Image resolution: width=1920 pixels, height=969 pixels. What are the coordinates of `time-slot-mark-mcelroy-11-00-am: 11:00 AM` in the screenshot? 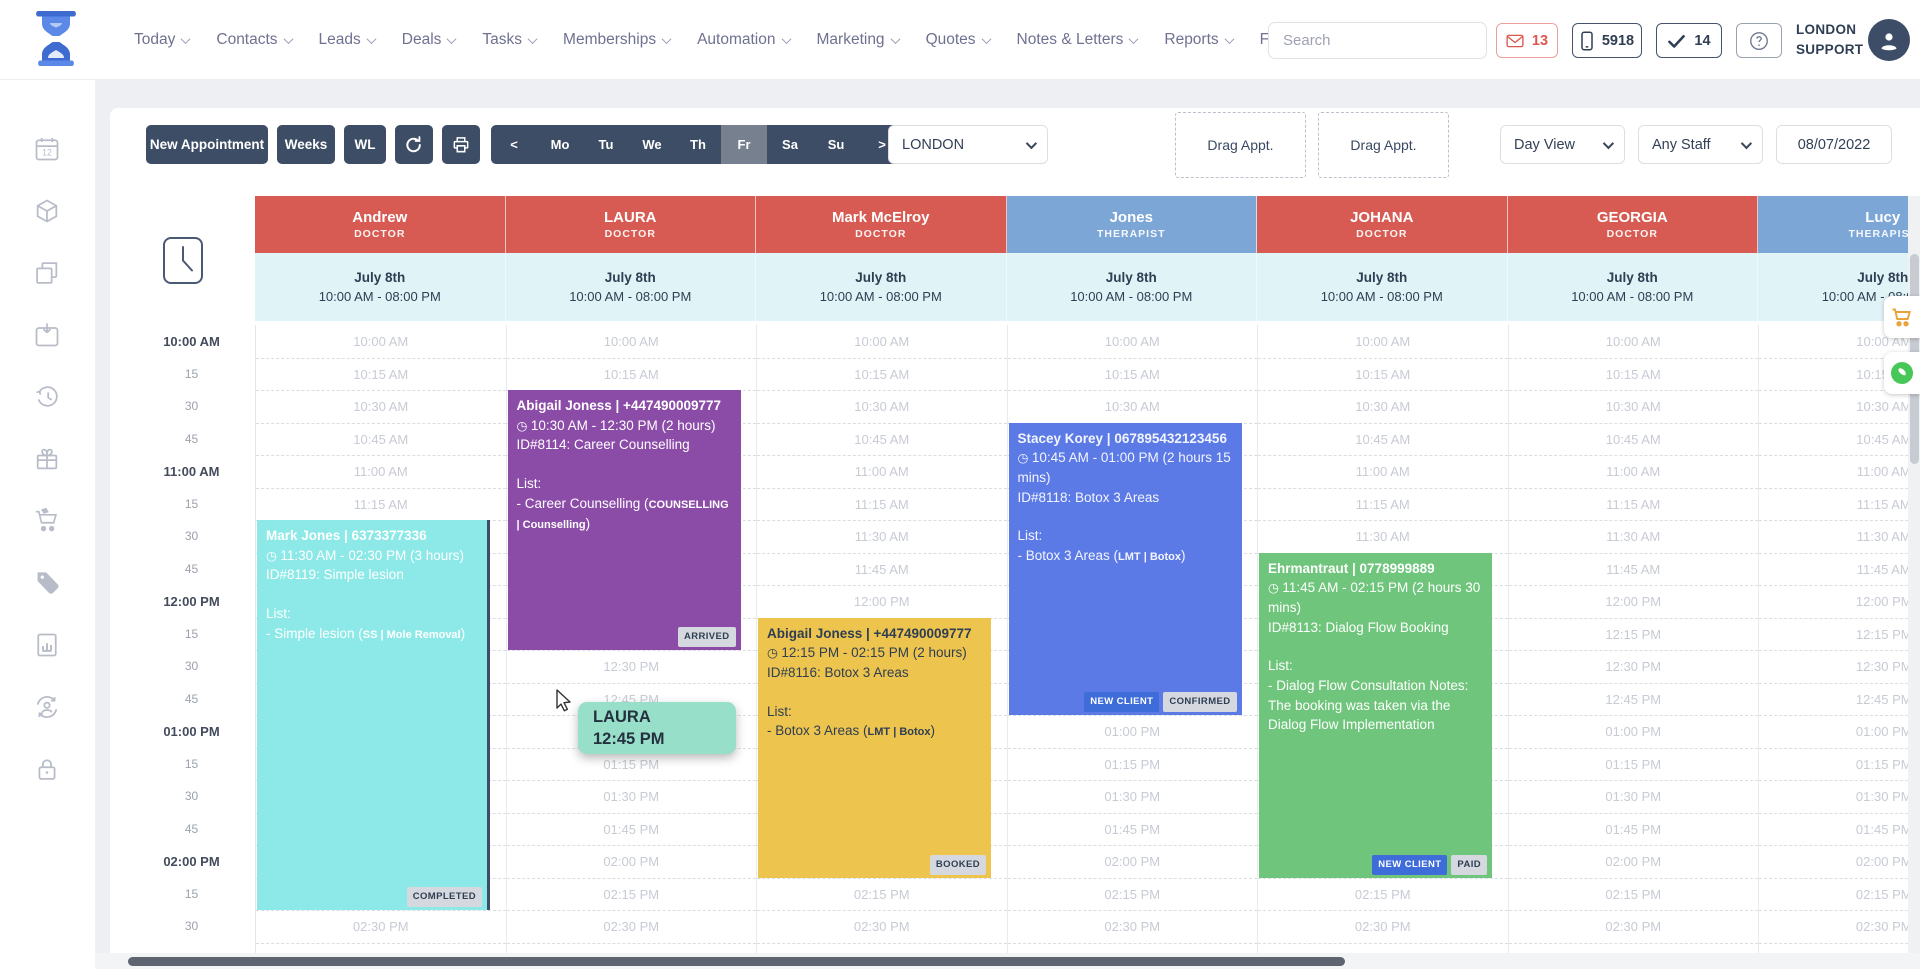 It's located at (882, 471).